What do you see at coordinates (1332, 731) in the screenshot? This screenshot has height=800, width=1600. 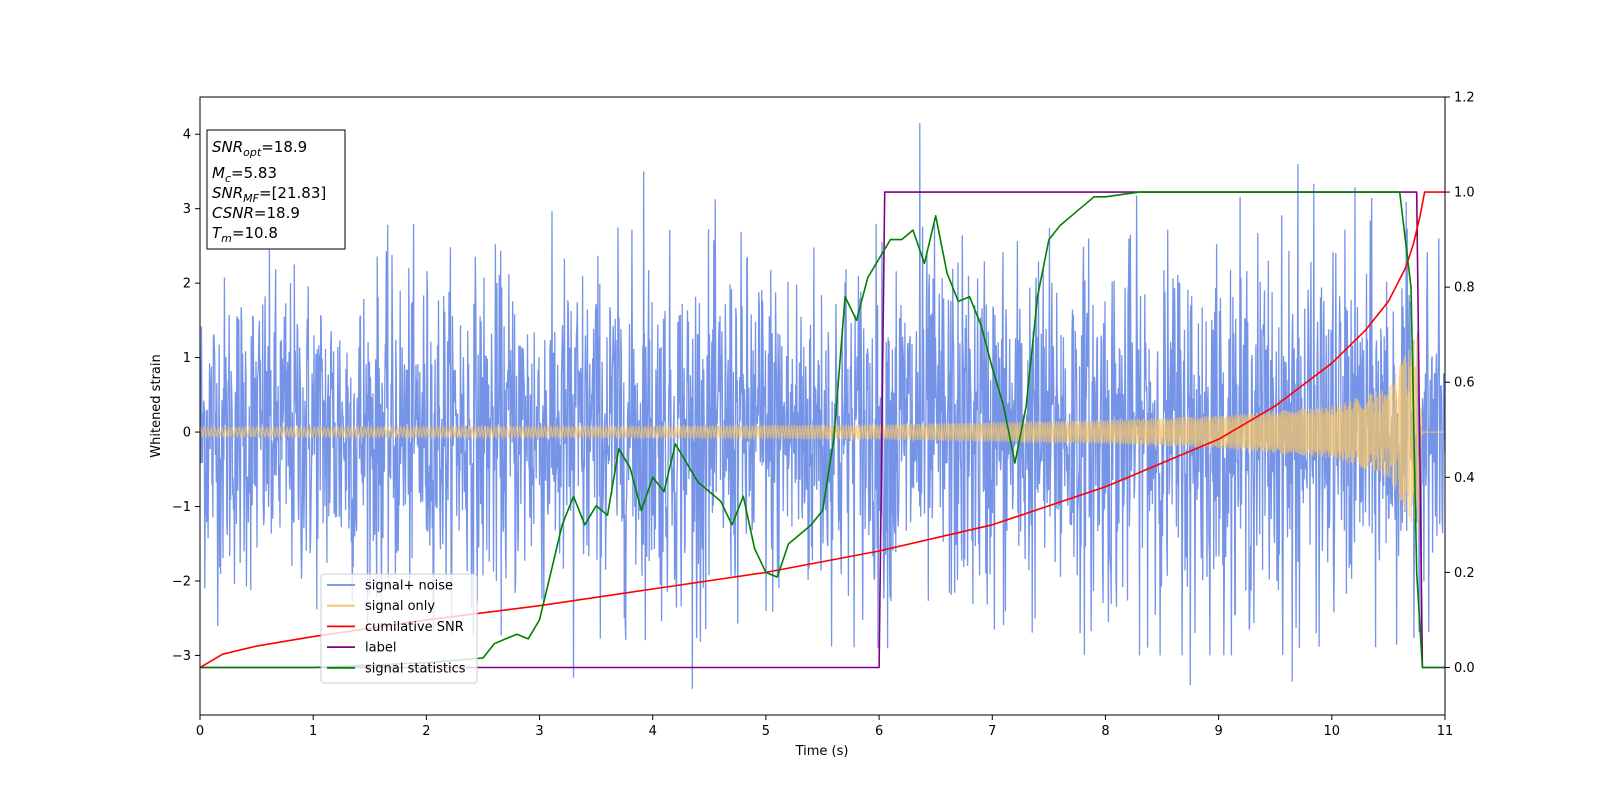 I see `x-tick-label: 10` at bounding box center [1332, 731].